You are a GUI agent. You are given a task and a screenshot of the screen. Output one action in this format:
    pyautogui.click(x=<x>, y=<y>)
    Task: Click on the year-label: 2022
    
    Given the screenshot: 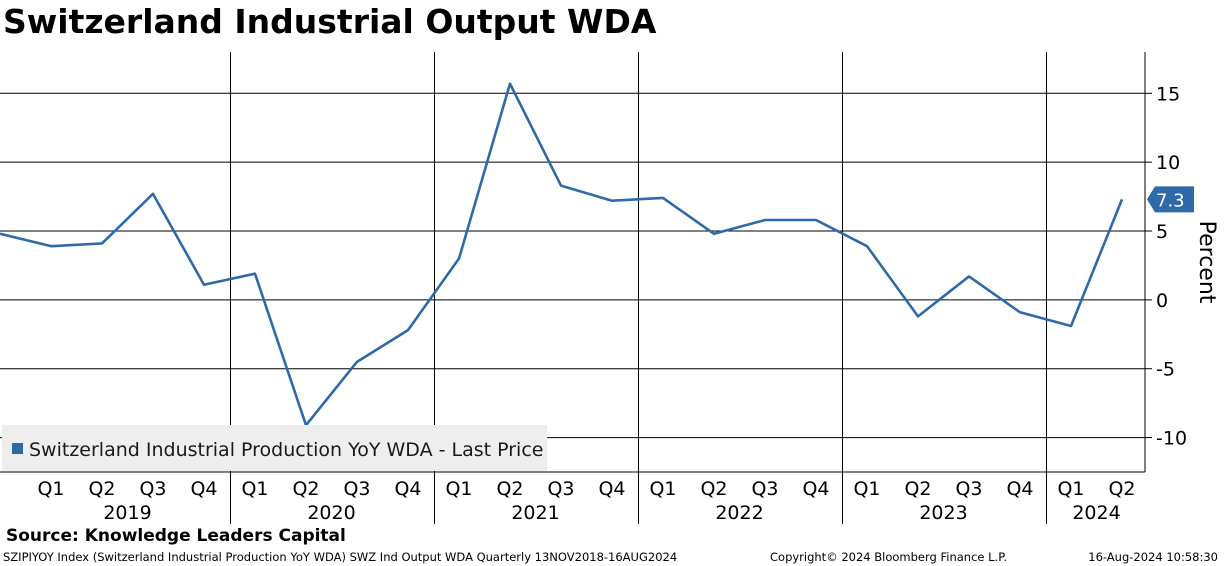 What is the action you would take?
    pyautogui.click(x=739, y=513)
    